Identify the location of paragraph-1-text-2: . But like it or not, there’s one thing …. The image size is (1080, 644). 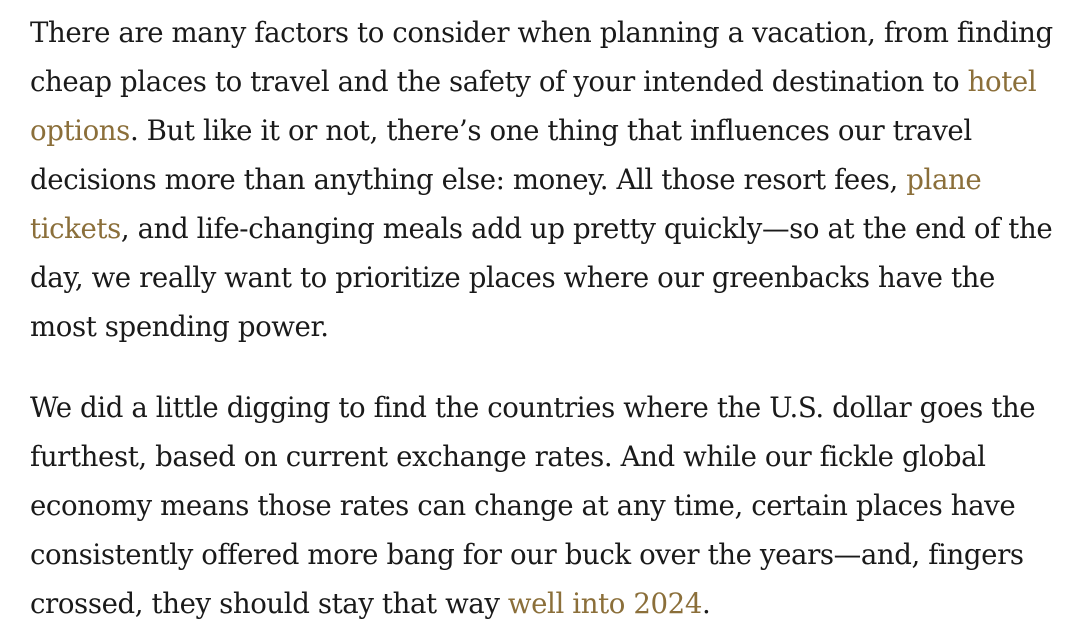
(501, 155).